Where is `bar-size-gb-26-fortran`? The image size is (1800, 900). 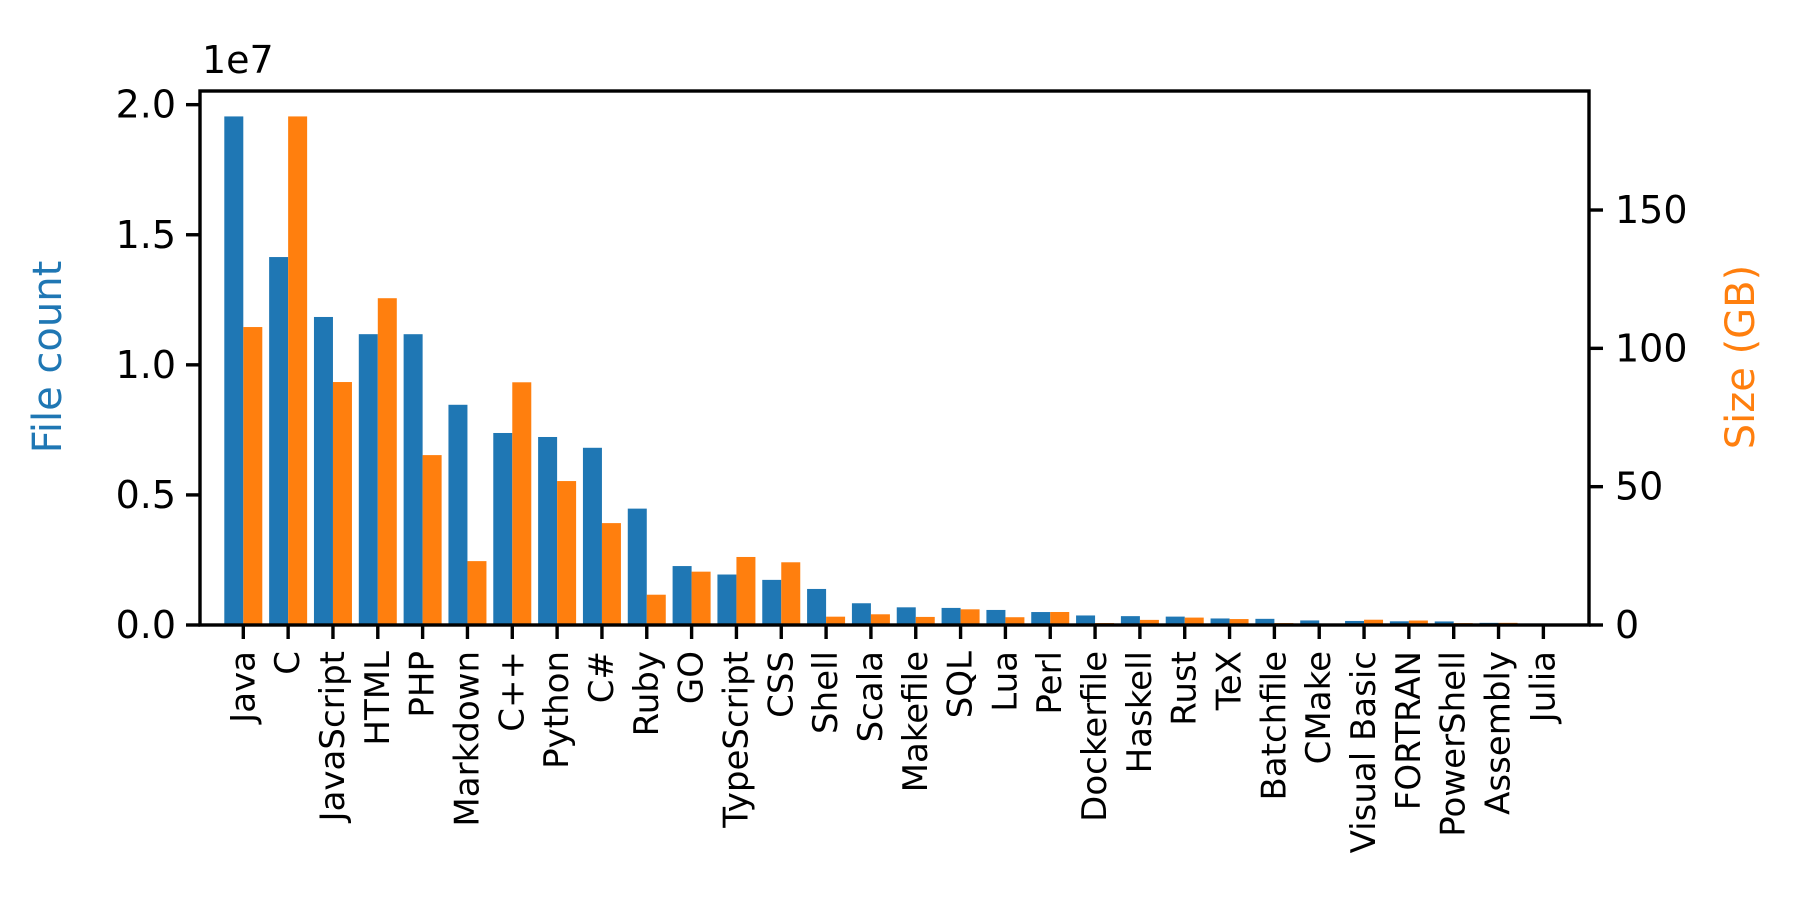 bar-size-gb-26-fortran is located at coordinates (1418, 622).